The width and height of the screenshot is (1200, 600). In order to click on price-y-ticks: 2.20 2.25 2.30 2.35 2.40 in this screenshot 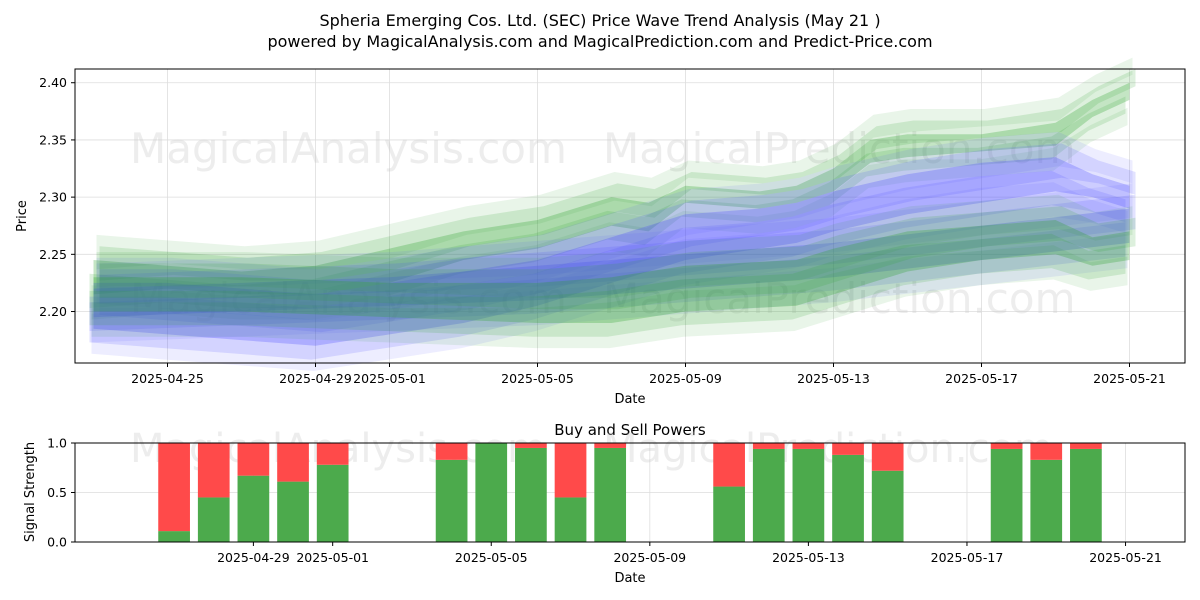, I will do `click(57, 197)`.